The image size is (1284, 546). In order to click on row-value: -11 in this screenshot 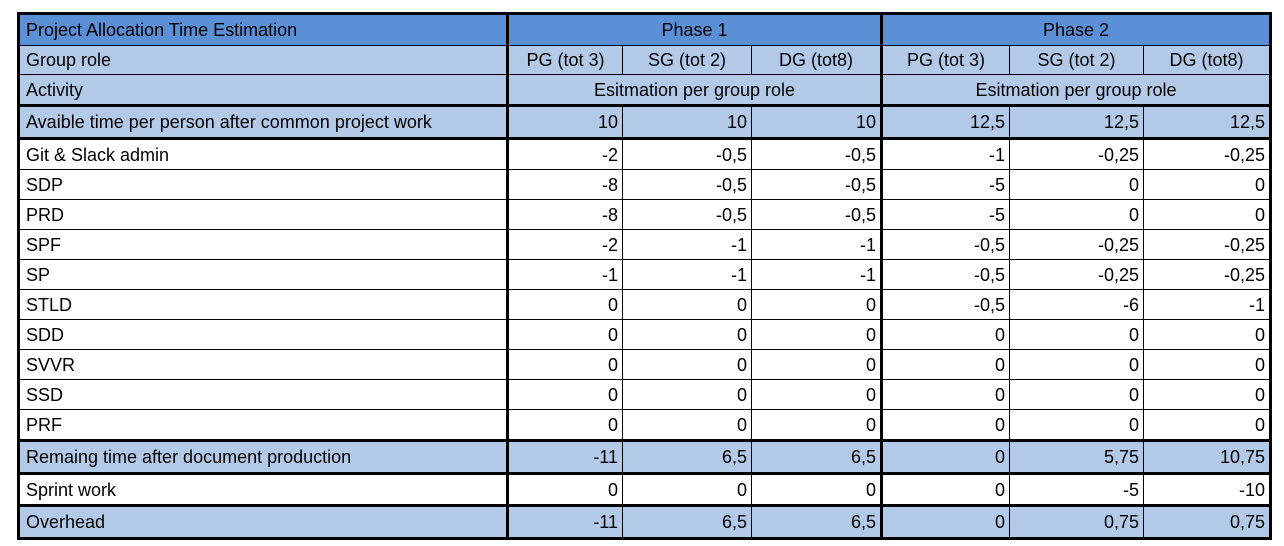, I will do `click(564, 522)`.